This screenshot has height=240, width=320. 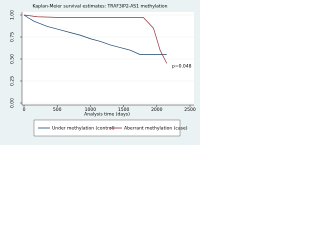 I want to click on x-axis-label: Analysis time (days), so click(x=107, y=115).